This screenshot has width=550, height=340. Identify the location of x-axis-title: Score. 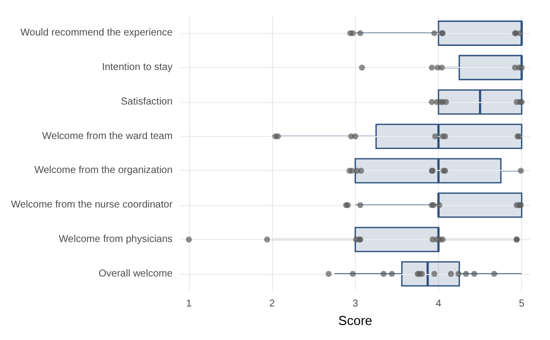
(355, 320).